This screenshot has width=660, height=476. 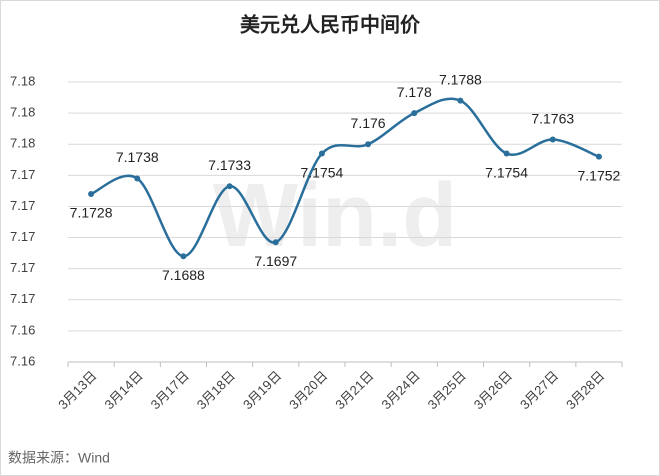 What do you see at coordinates (91, 213) in the screenshot?
I see `data-label: 7.1728` at bounding box center [91, 213].